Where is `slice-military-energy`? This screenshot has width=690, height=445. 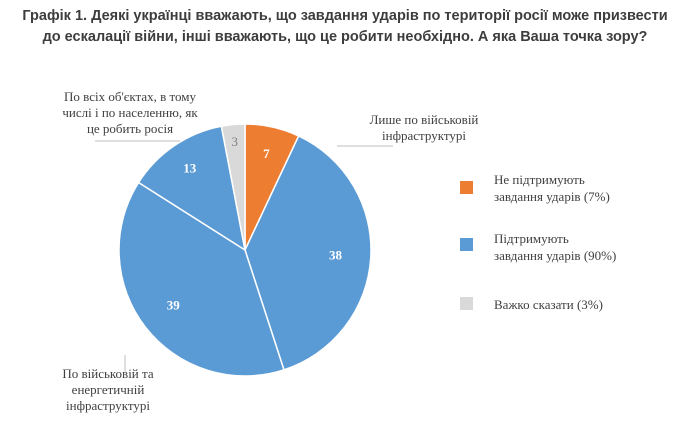 slice-military-energy is located at coordinates (201, 279).